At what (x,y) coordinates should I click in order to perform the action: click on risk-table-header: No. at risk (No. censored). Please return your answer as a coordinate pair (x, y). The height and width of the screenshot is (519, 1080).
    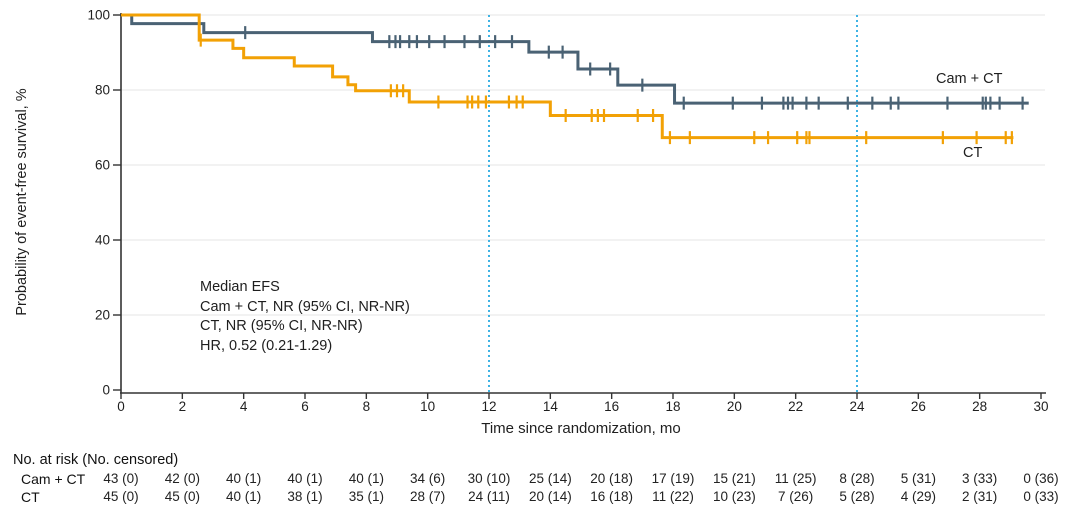
    Looking at the image, I should click on (96, 460).